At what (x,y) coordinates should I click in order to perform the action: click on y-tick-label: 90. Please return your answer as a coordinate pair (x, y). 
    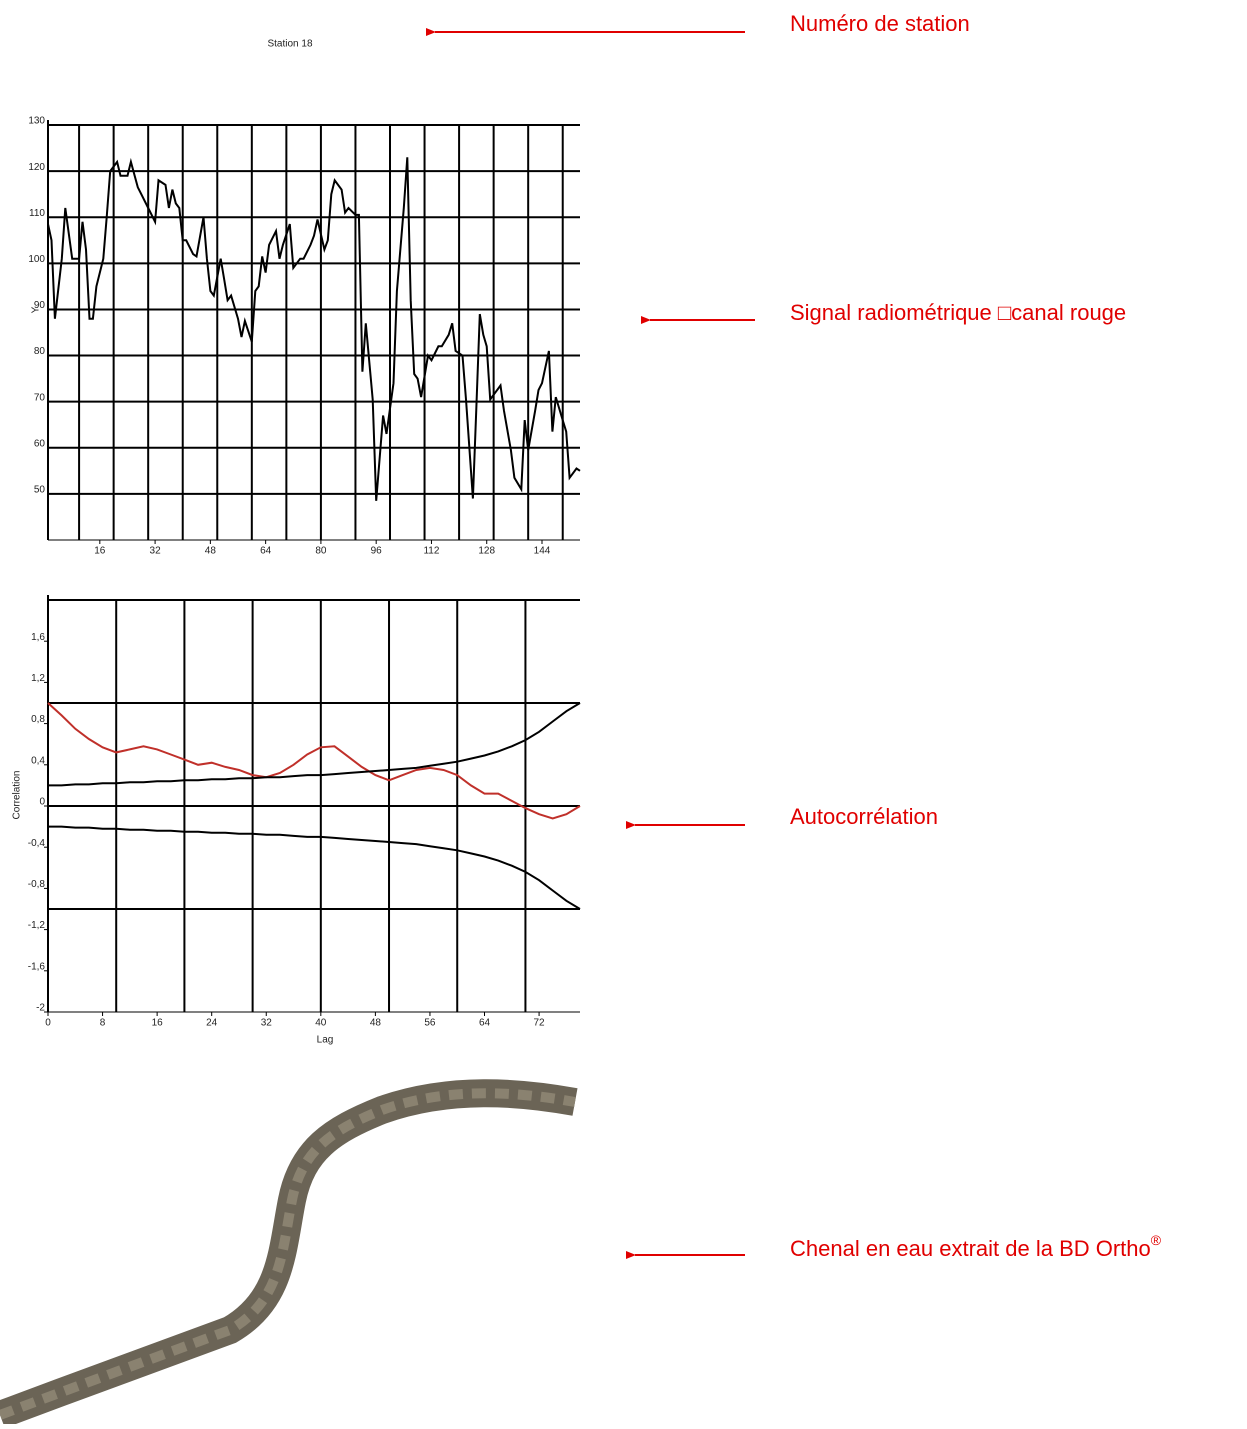
    Looking at the image, I should click on (40, 305).